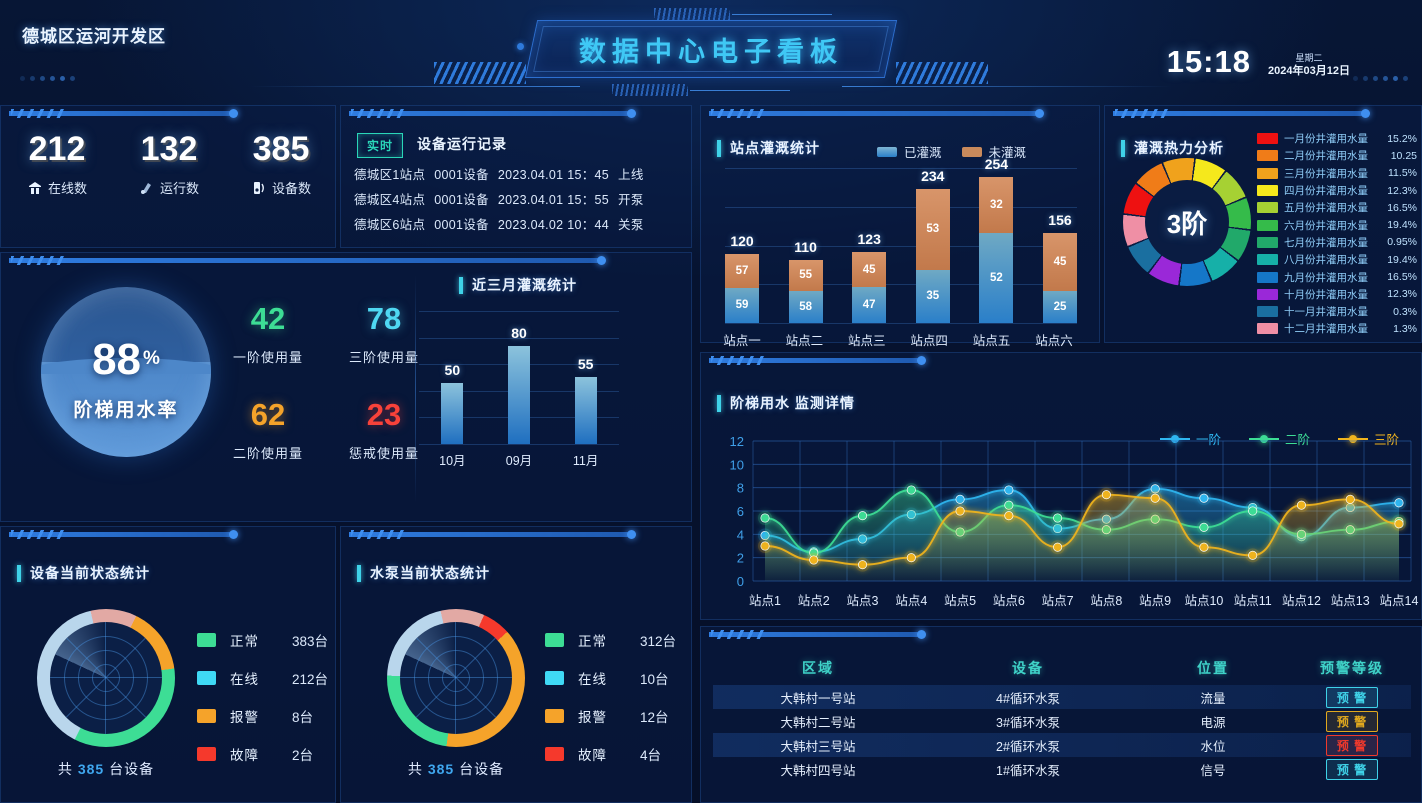 This screenshot has height=803, width=1422. I want to click on stacked-bar-column: 110 55 58, so click(805, 245).